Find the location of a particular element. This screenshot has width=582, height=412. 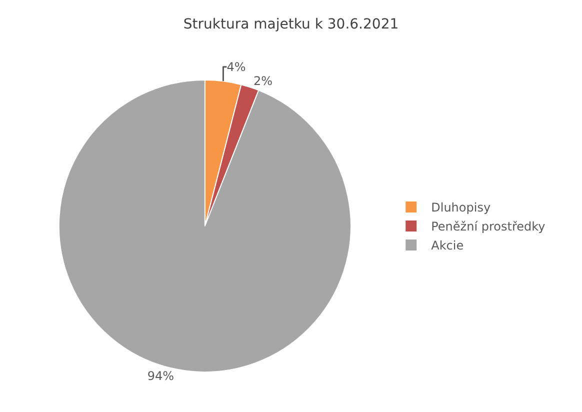

data-label: 94% is located at coordinates (160, 376).